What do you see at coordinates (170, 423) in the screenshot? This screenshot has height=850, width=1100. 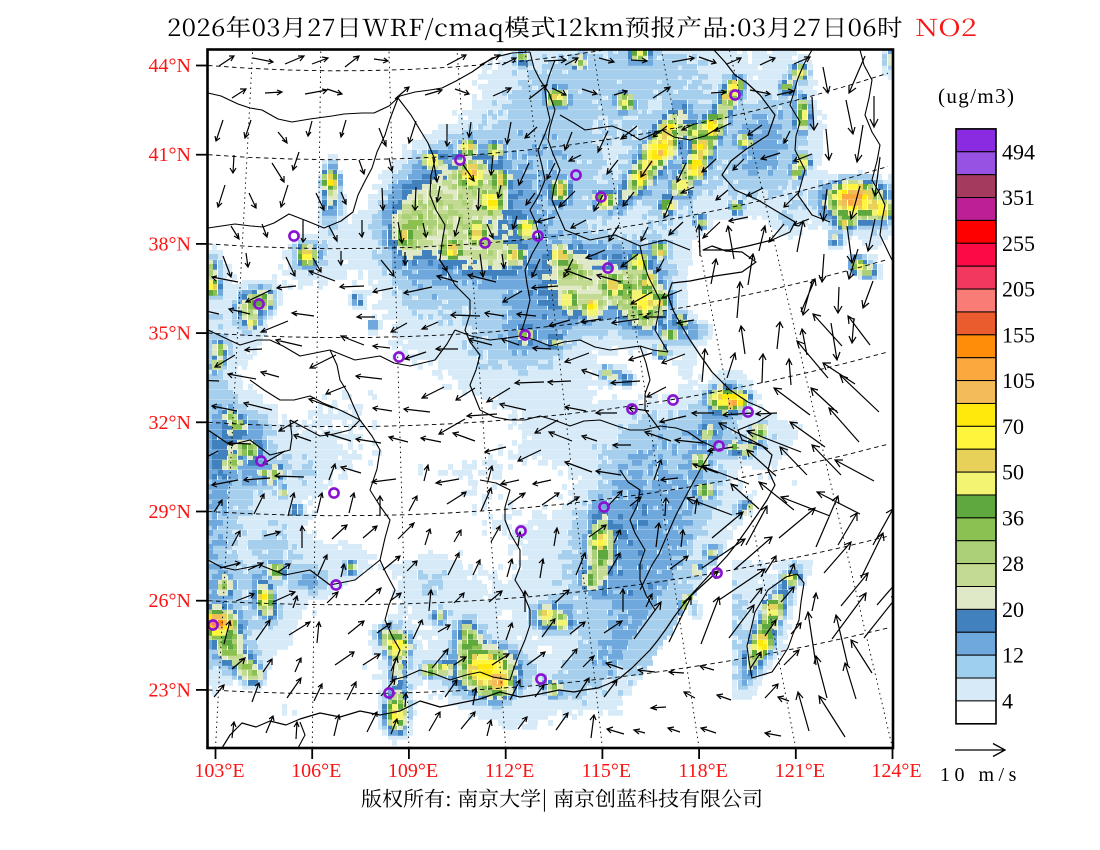 I see `svg-text: 32°N` at bounding box center [170, 423].